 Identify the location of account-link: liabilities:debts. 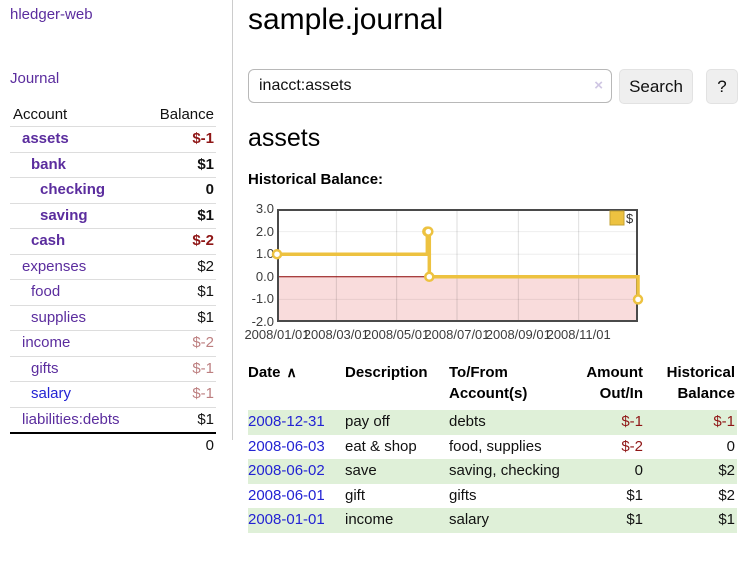
(71, 419).